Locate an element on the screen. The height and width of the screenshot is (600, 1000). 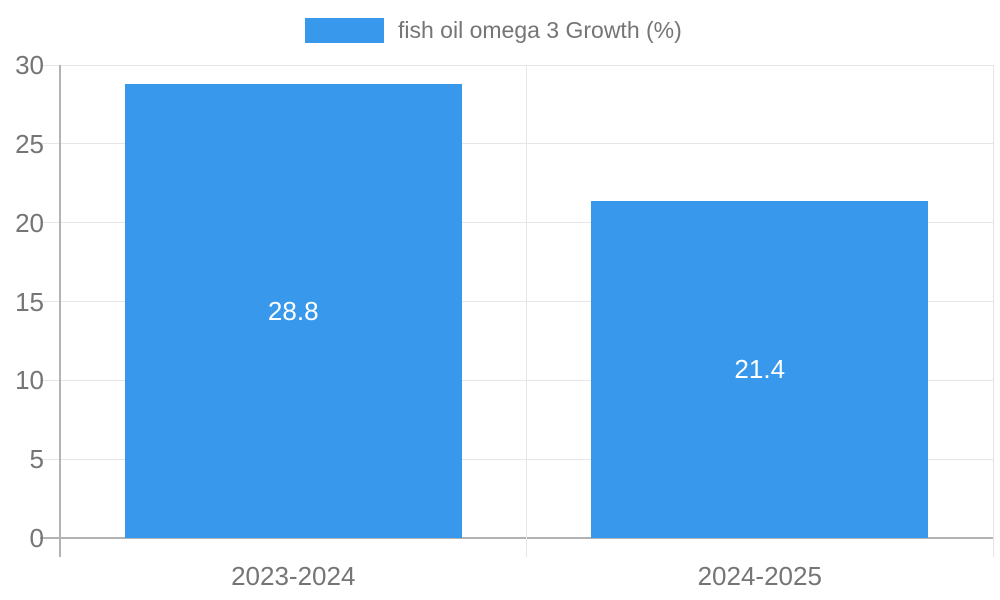
y-tick-label: 10 is located at coordinates (29, 380).